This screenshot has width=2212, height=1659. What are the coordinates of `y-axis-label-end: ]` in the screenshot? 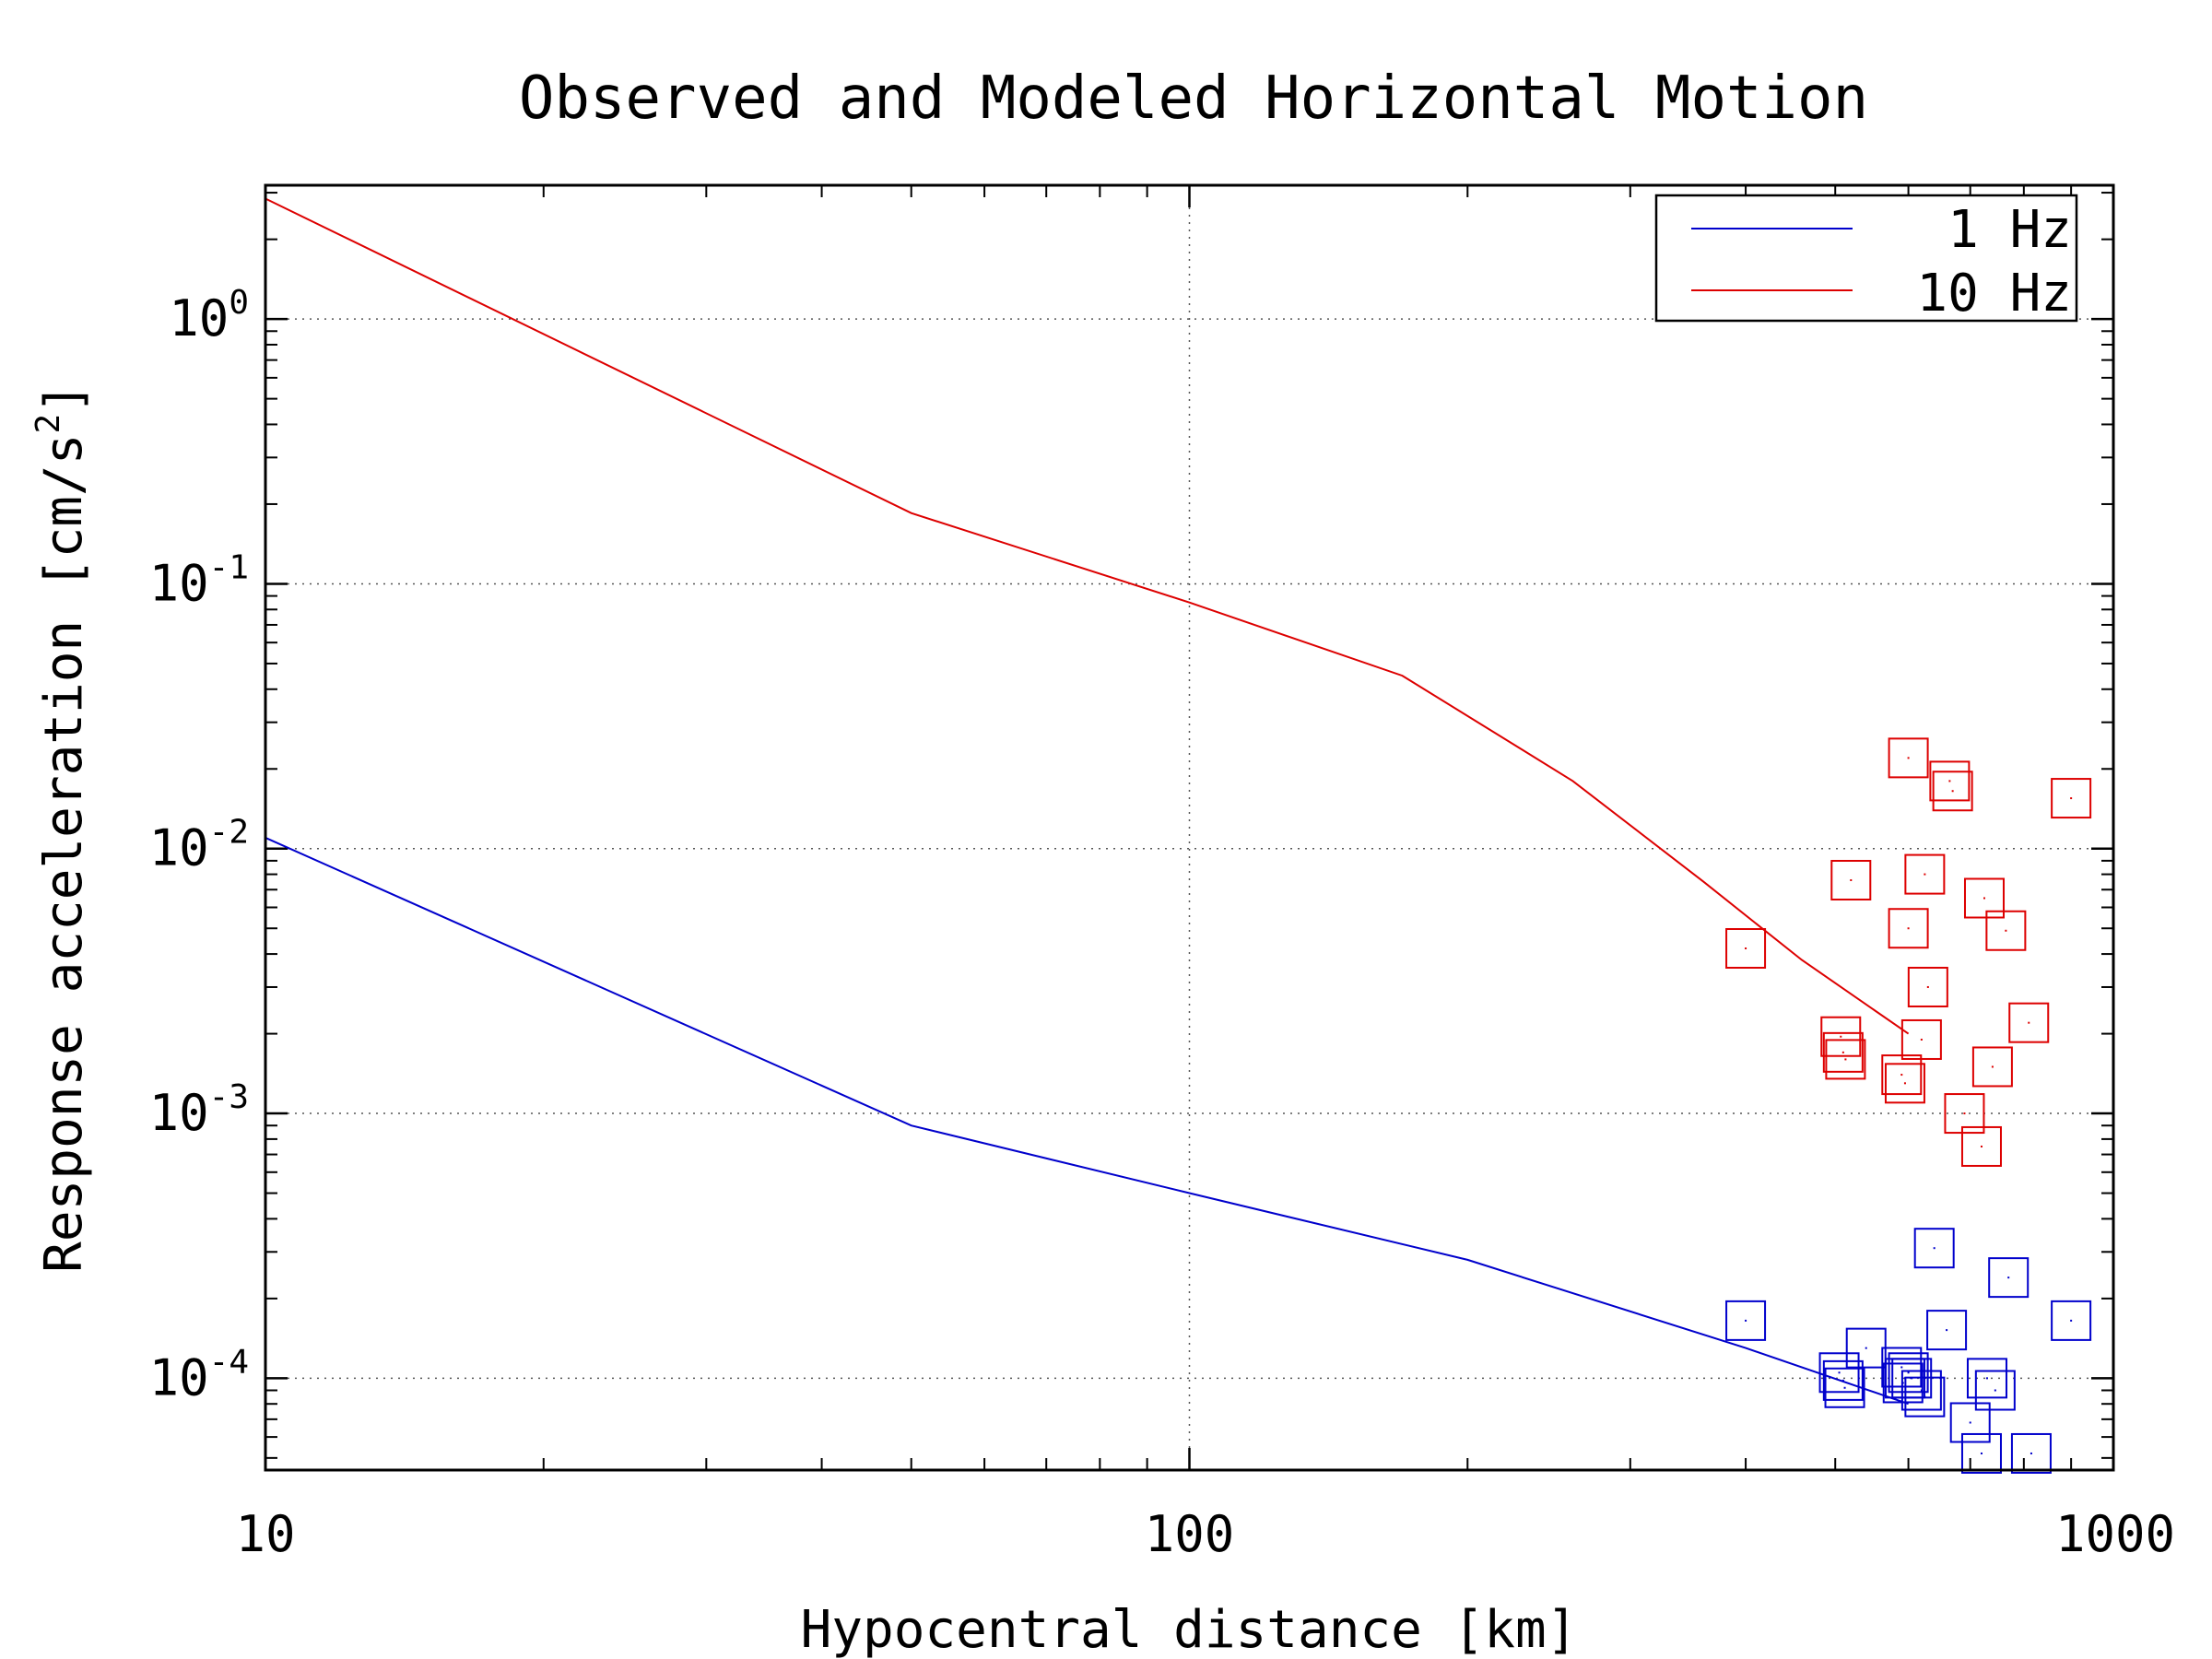 It's located at (64, 398).